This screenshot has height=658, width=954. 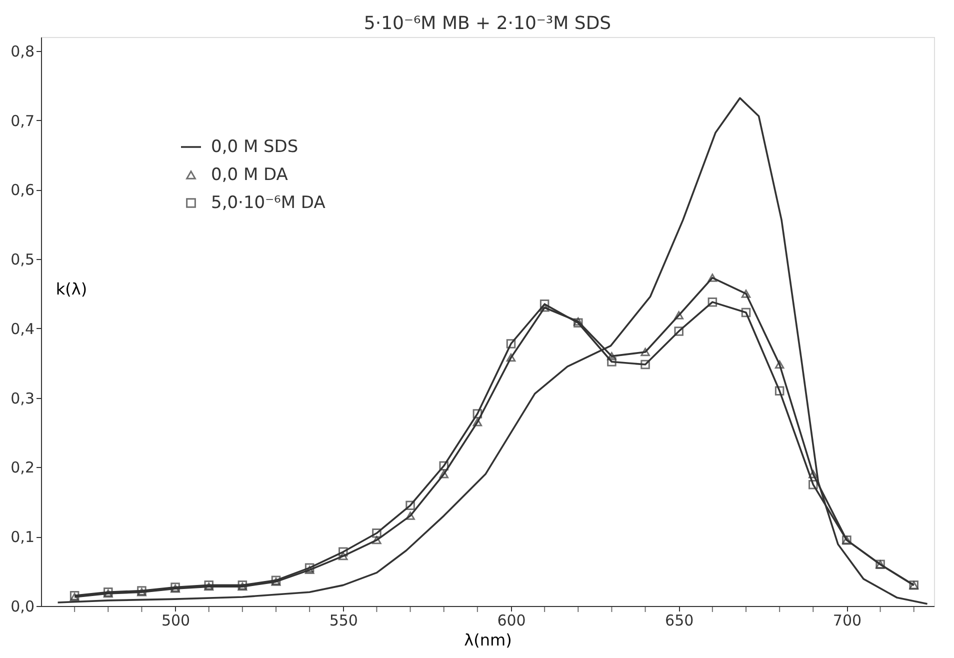 What do you see at coordinates (22, 607) in the screenshot?
I see `y-tick-label: 0,0` at bounding box center [22, 607].